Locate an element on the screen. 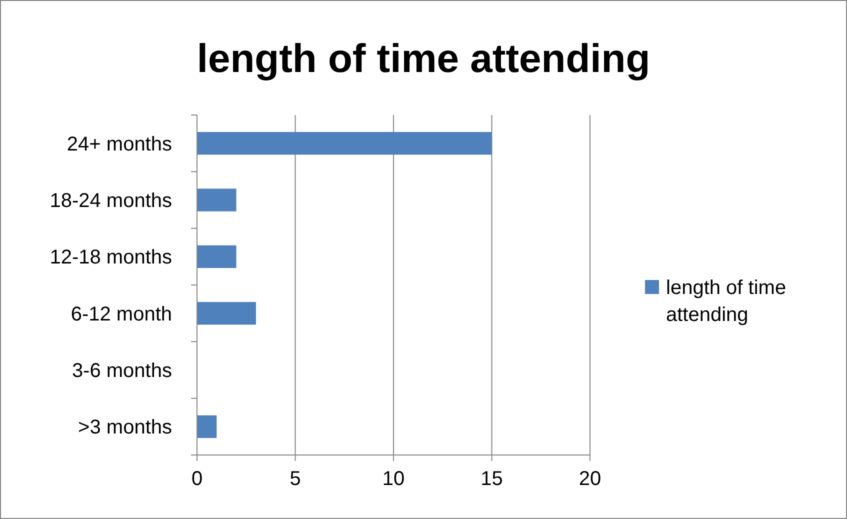 This screenshot has width=847, height=519. legend-label: length of time attending is located at coordinates (726, 301).